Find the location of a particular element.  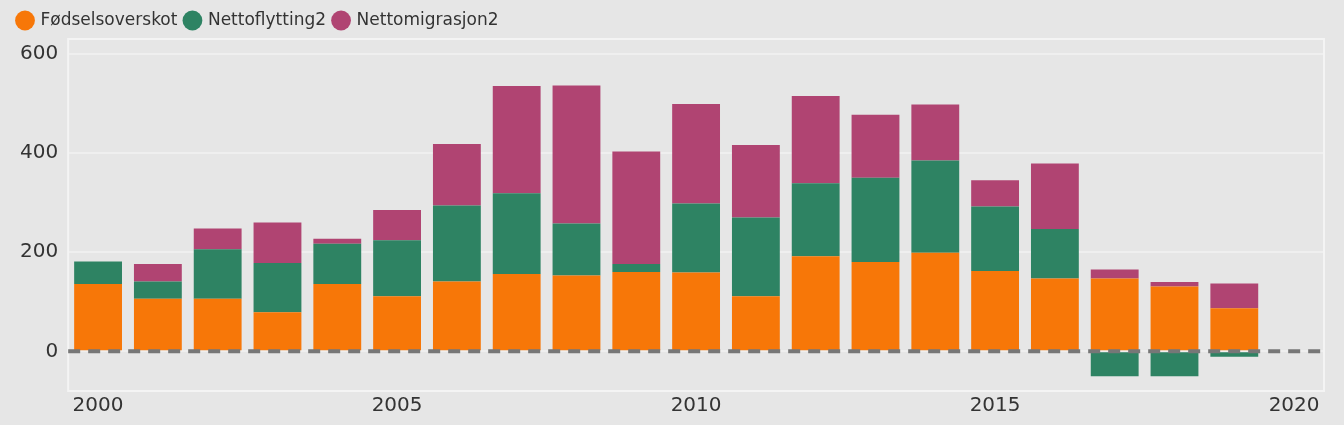

x-tick-label: 2005 is located at coordinates (397, 404).